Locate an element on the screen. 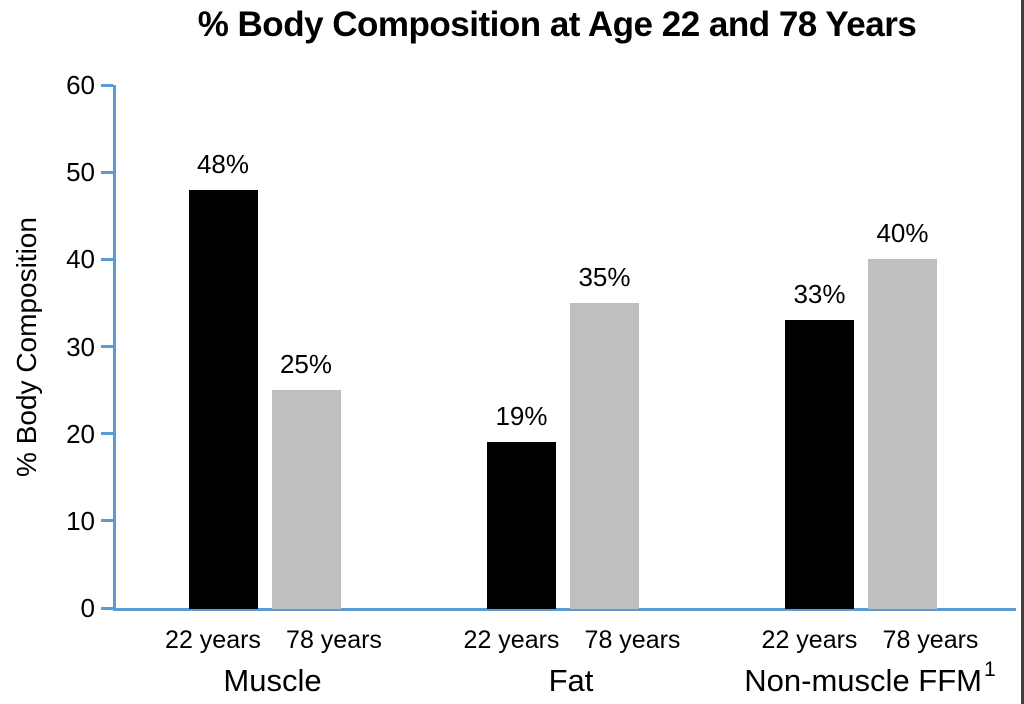 Image resolution: width=1024 pixels, height=704 pixels. bar-value-label: 35% is located at coordinates (604, 276).